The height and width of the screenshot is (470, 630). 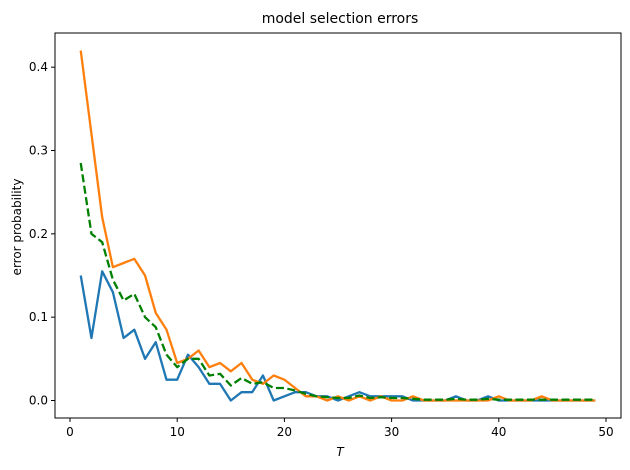 What do you see at coordinates (340, 19) in the screenshot?
I see `chart-title: model selection errors` at bounding box center [340, 19].